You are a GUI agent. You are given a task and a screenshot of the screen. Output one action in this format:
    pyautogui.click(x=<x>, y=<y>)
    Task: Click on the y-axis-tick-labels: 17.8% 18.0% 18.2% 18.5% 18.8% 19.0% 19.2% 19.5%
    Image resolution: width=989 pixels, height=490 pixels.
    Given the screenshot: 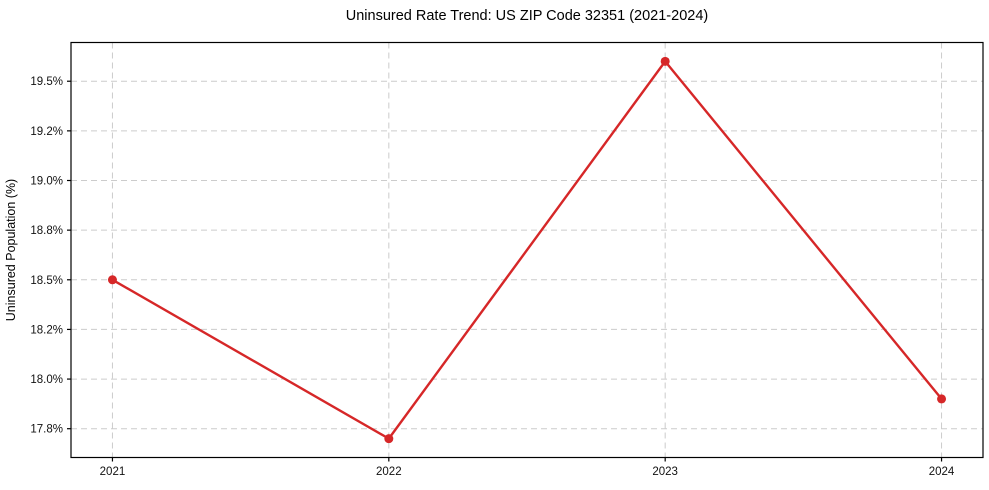 What is the action you would take?
    pyautogui.click(x=46, y=255)
    